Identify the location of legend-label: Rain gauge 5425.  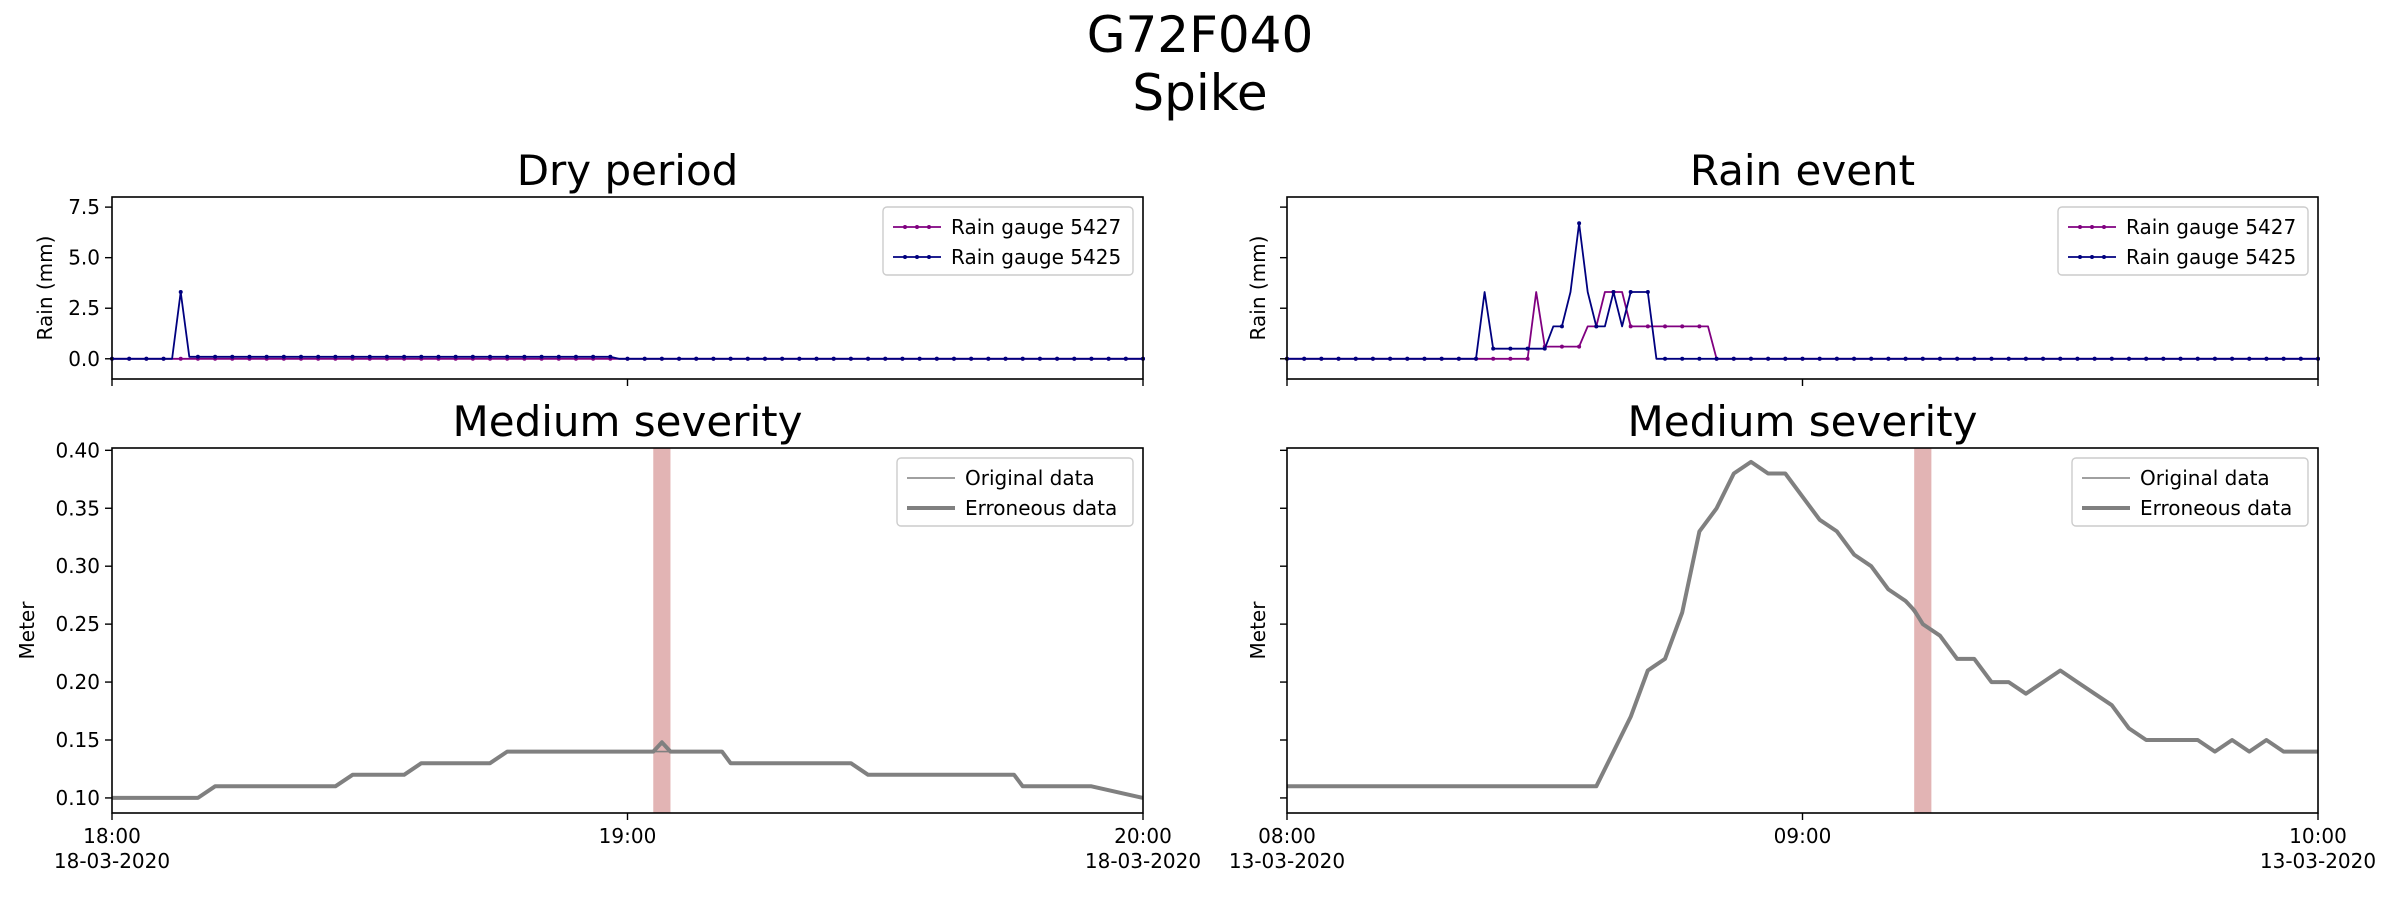
(1036, 257).